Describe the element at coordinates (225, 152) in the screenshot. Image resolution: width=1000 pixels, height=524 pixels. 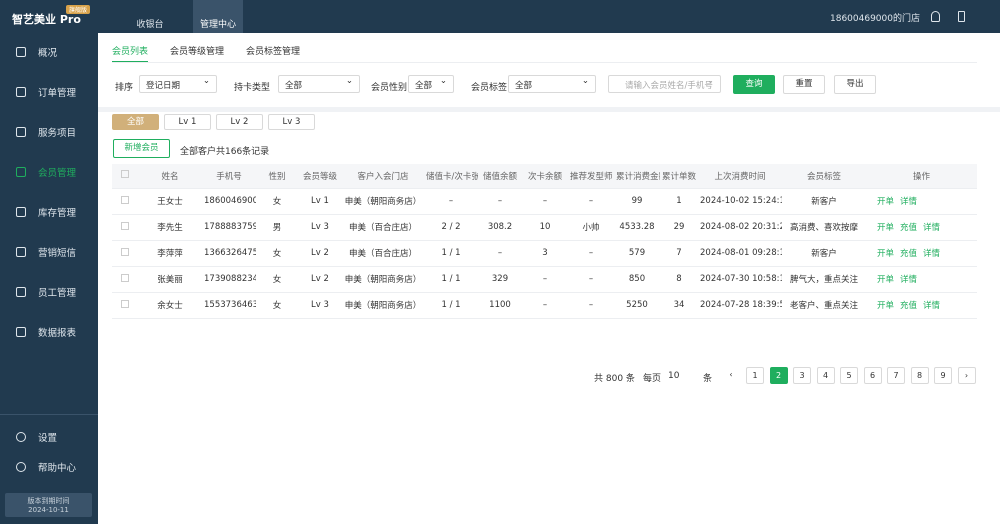
I see `record-count: 全部客户共166条记录` at that location.